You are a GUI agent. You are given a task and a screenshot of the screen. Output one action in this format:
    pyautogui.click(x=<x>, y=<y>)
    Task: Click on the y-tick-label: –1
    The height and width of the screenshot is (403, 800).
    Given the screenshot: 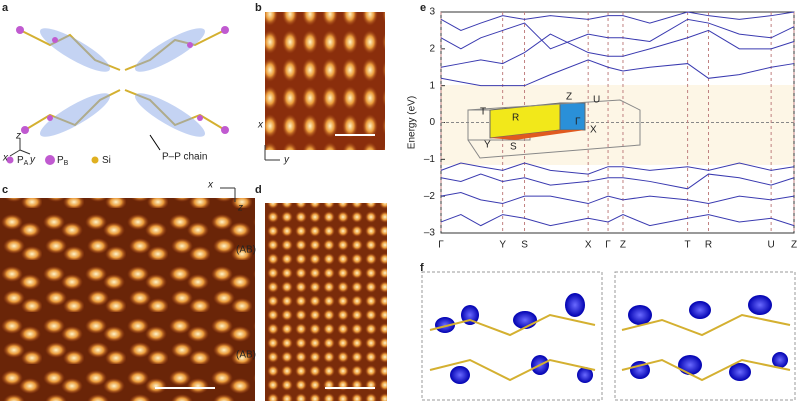 What is the action you would take?
    pyautogui.click(x=430, y=159)
    